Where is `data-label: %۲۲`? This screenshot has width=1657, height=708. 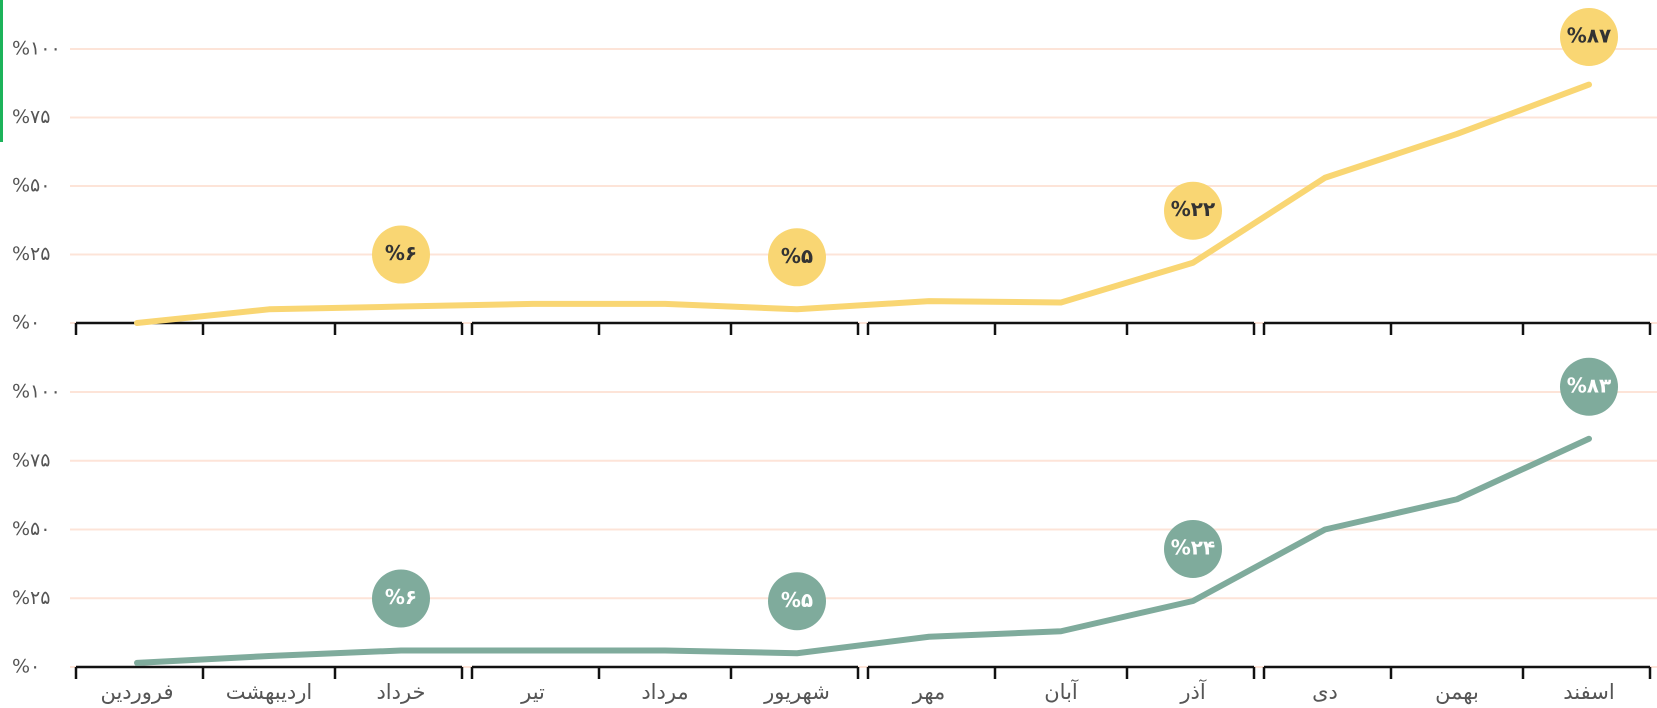 data-label: %۲۲ is located at coordinates (1193, 209).